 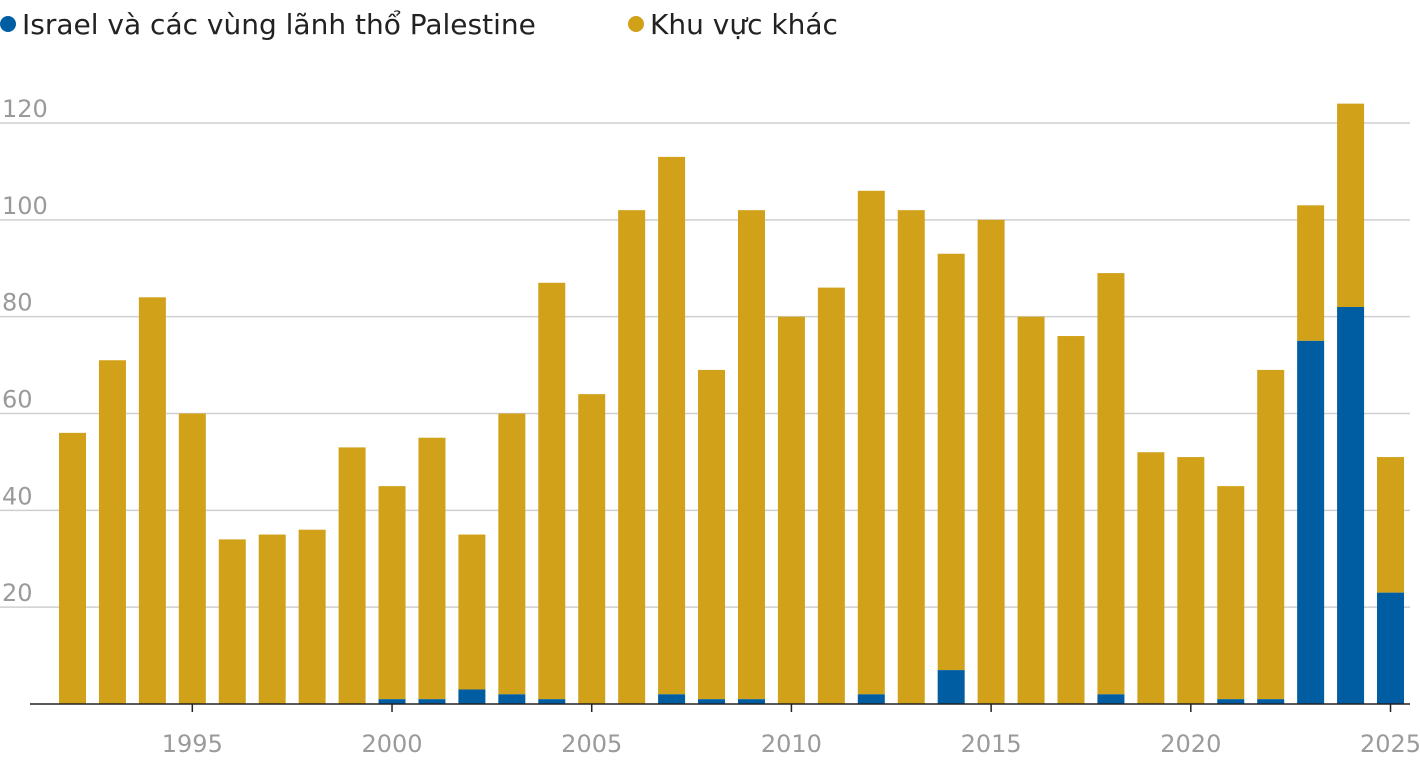 I want to click on bar-other-1996, so click(x=232, y=621).